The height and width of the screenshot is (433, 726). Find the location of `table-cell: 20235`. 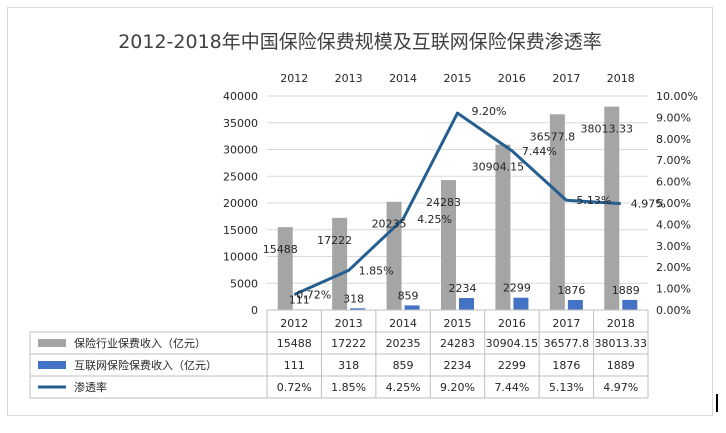

table-cell: 20235 is located at coordinates (403, 343).